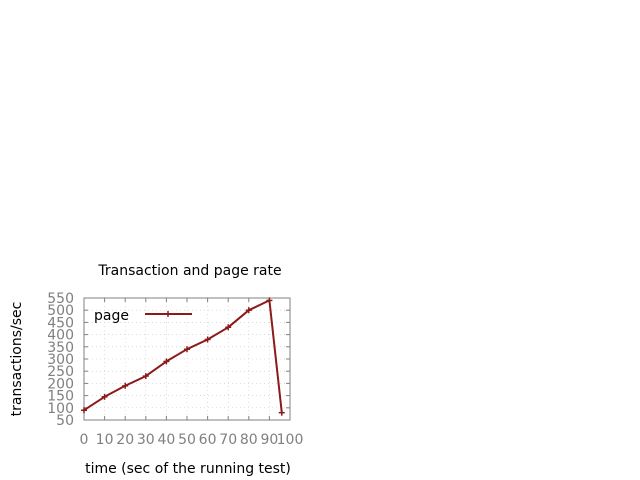  I want to click on y-tick-label: 550, so click(60, 299).